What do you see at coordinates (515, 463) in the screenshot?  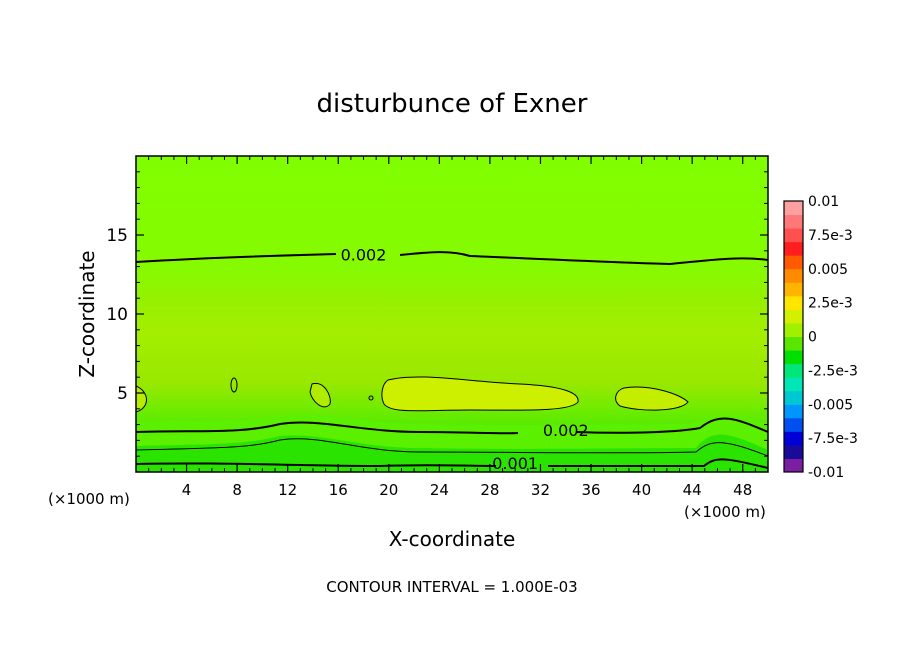 I see `contour-label: 0.001` at bounding box center [515, 463].